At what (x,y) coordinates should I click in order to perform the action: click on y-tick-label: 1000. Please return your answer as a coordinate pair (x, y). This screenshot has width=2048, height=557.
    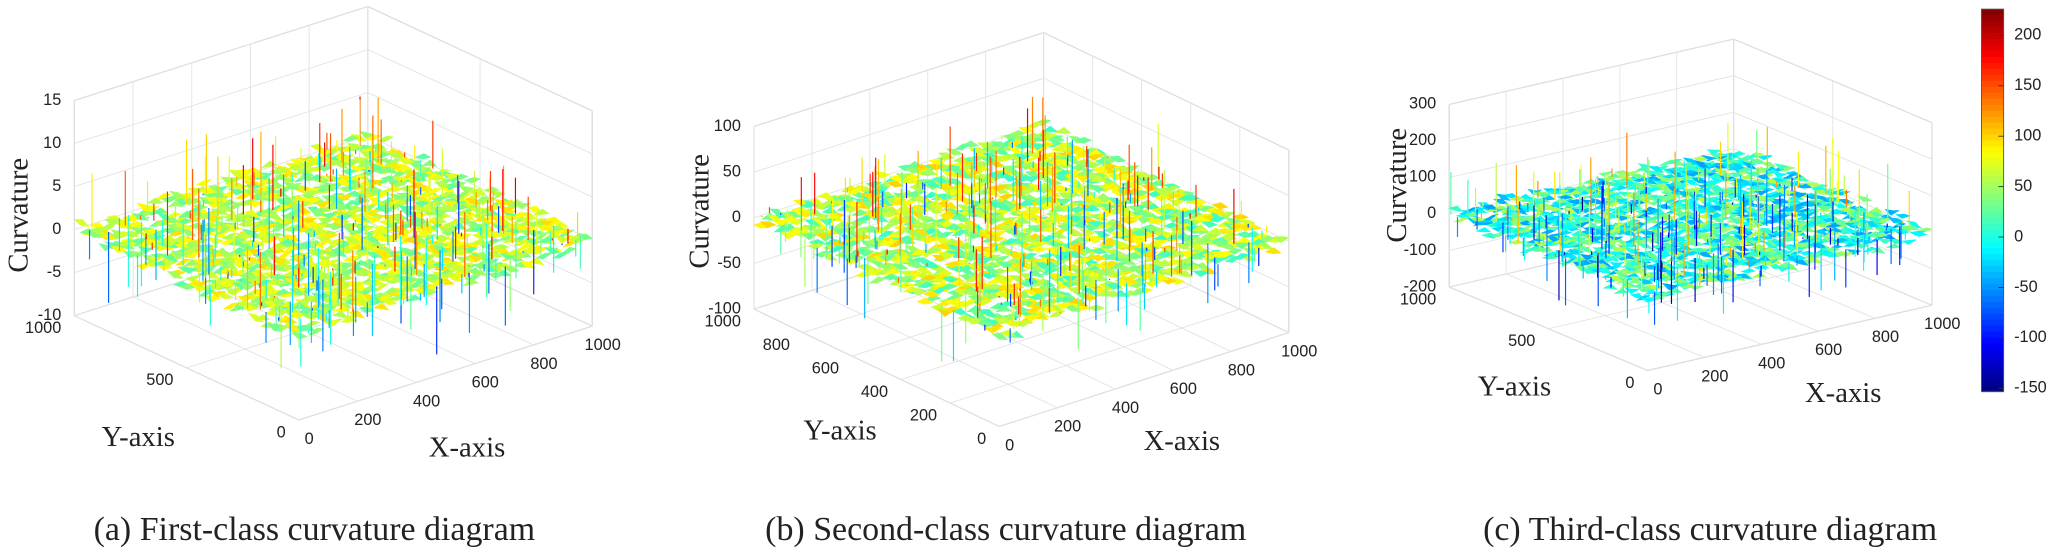
    Looking at the image, I should click on (723, 322).